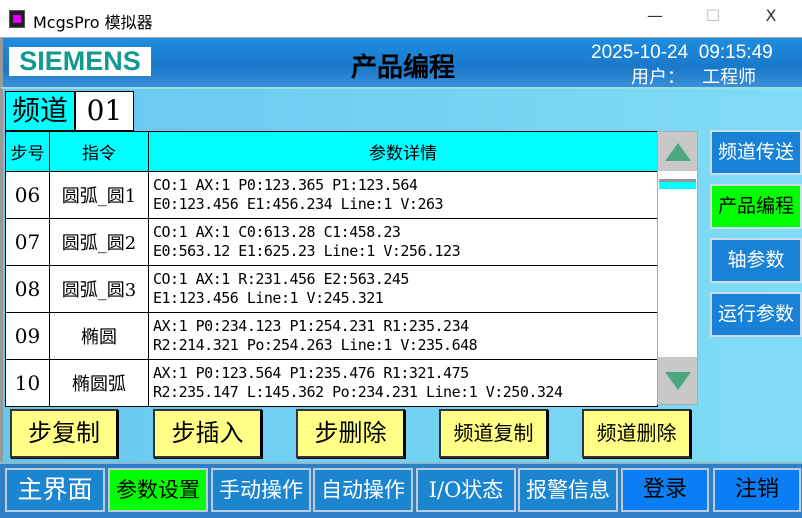 The height and width of the screenshot is (518, 802). Describe the element at coordinates (93, 22) in the screenshot. I see `window-title: McgsPro 模拟器` at that location.